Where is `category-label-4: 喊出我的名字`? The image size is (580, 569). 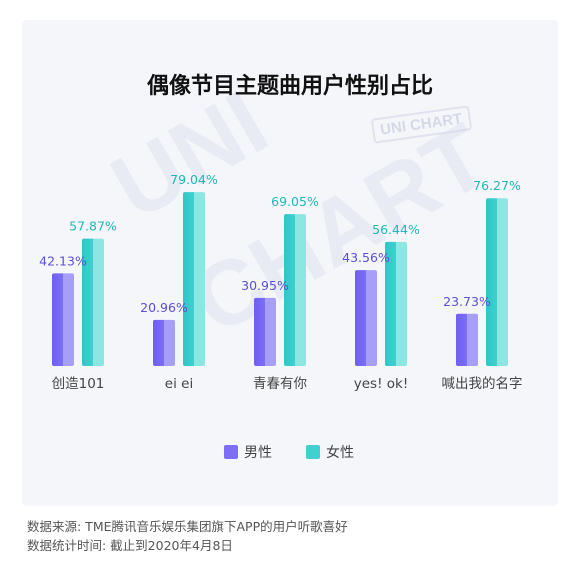
category-label-4: 喊出我的名字 is located at coordinates (482, 384).